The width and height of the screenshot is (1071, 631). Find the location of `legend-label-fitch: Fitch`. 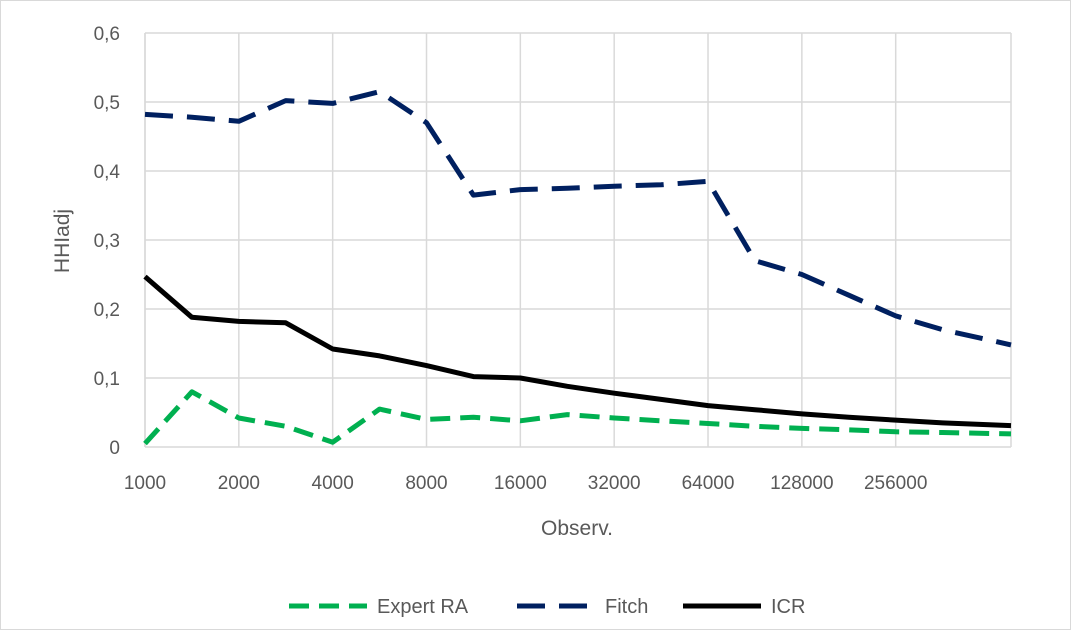

legend-label-fitch: Fitch is located at coordinates (626, 607).